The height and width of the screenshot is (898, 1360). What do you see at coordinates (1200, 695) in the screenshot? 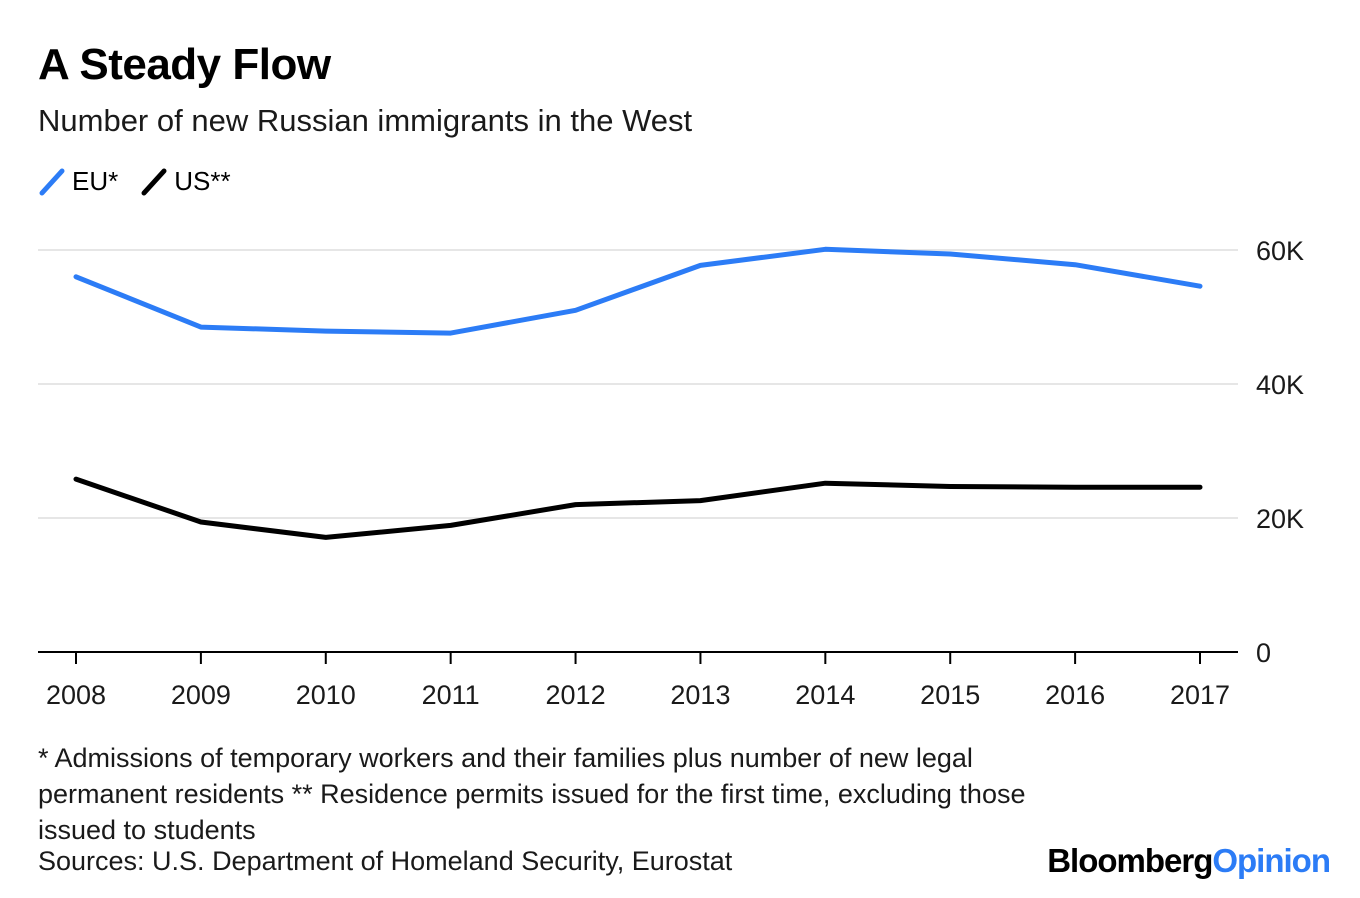
I see `x-tick-label: 2017` at bounding box center [1200, 695].